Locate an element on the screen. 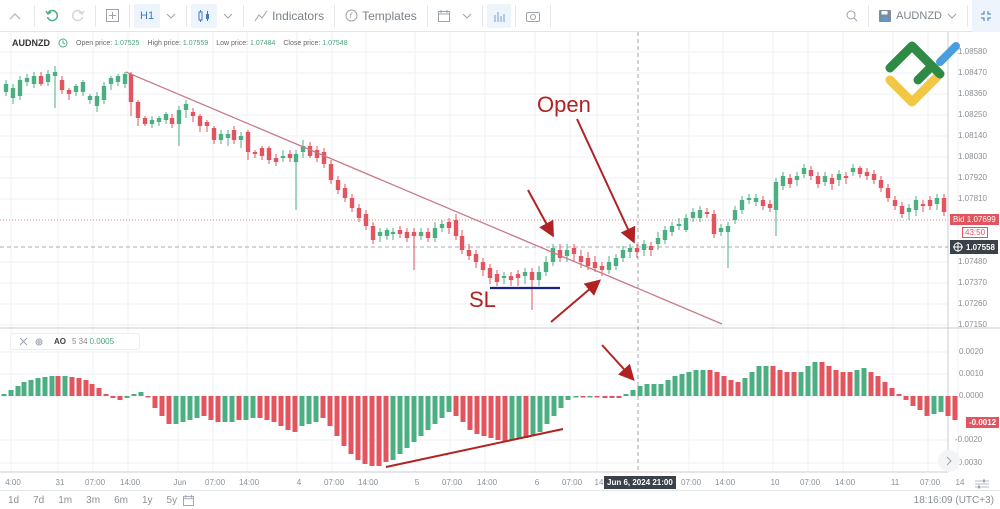  clock-icon is located at coordinates (63, 43).